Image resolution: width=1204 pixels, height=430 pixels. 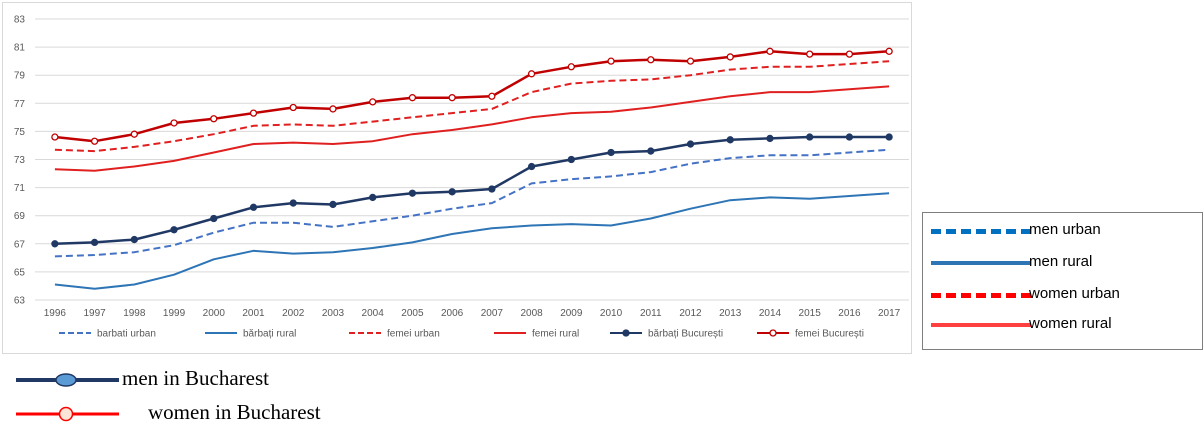 I want to click on series-line, so click(x=472, y=128).